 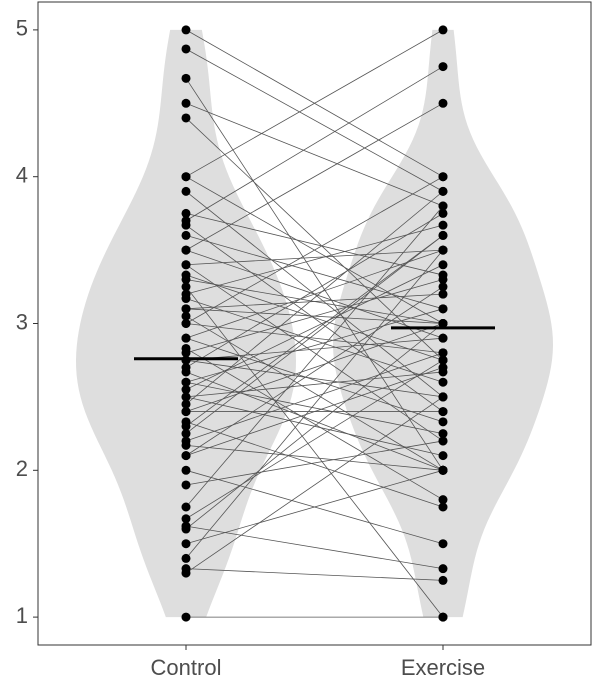 What do you see at coordinates (22, 468) in the screenshot?
I see `y-tick-label: 2` at bounding box center [22, 468].